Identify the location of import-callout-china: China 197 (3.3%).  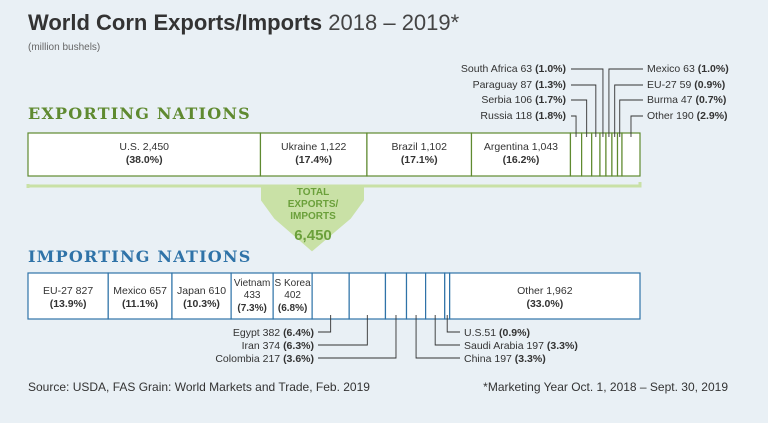
(505, 359).